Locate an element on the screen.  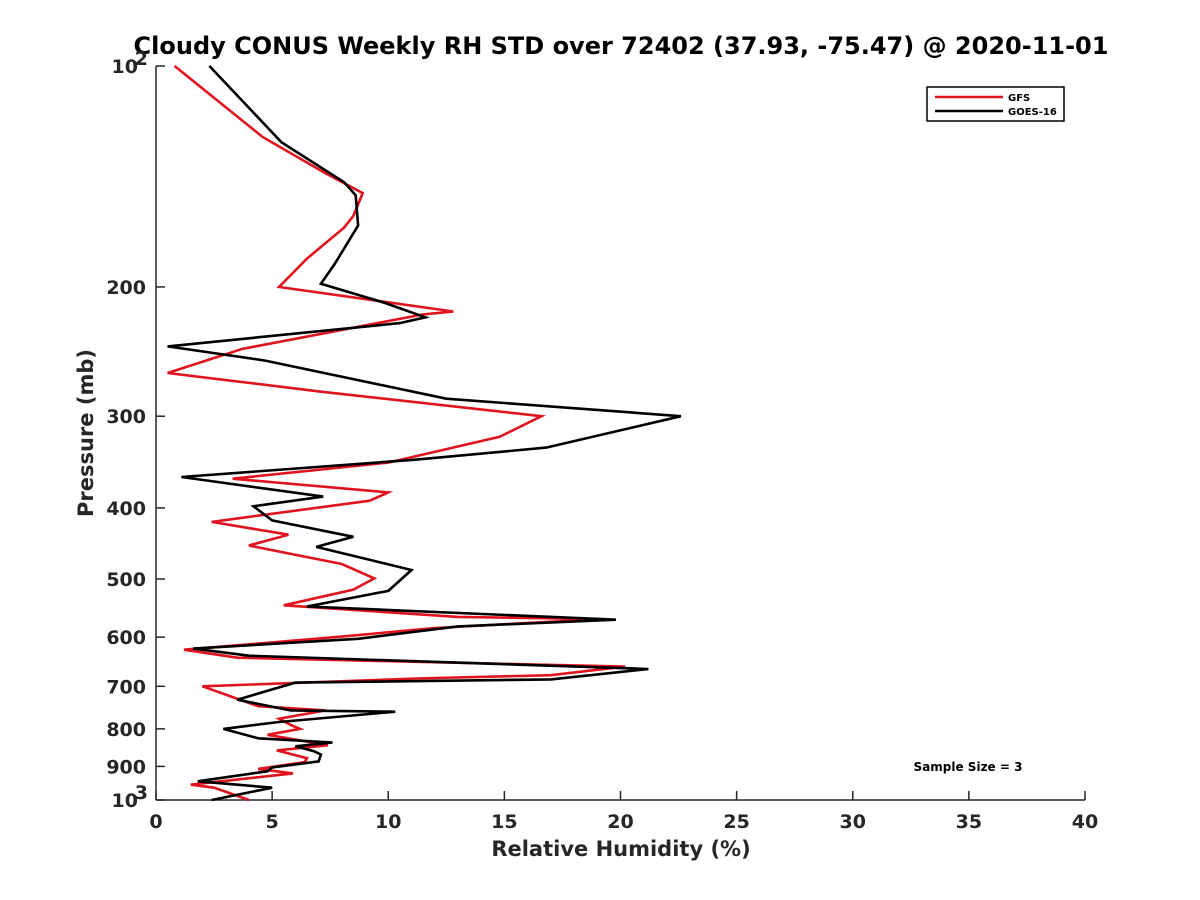
legend-label-goes-16: GOES-16 is located at coordinates (1032, 112).